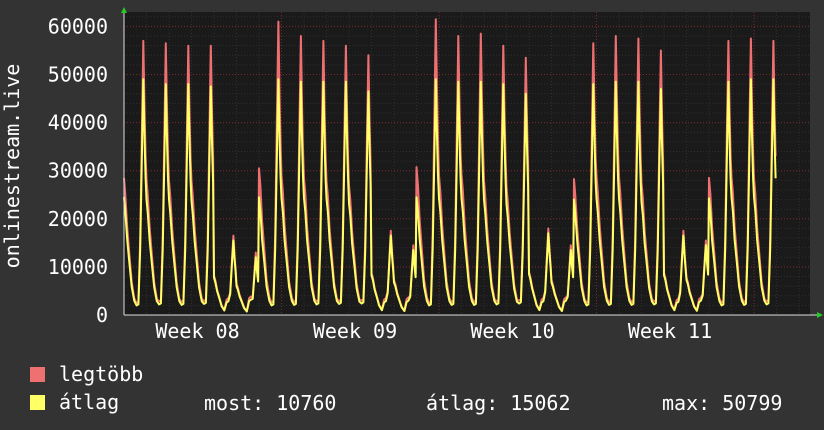 This screenshot has height=430, width=824. What do you see at coordinates (12, 166) in the screenshot?
I see `y-axis-label: onlinestream.live` at bounding box center [12, 166].